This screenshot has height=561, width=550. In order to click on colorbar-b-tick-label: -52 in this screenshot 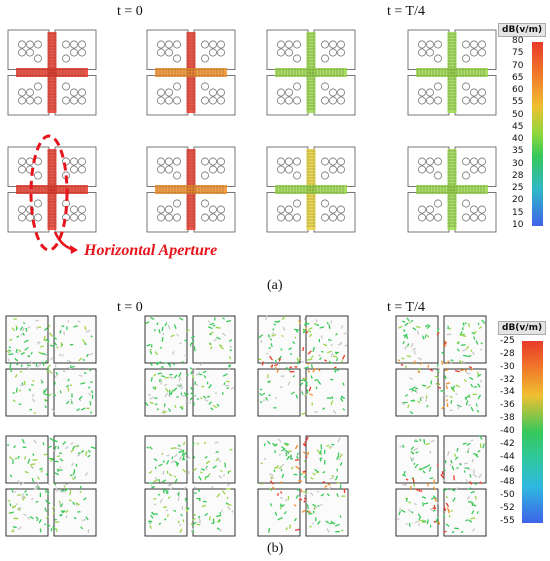, I will do `click(507, 508)`.